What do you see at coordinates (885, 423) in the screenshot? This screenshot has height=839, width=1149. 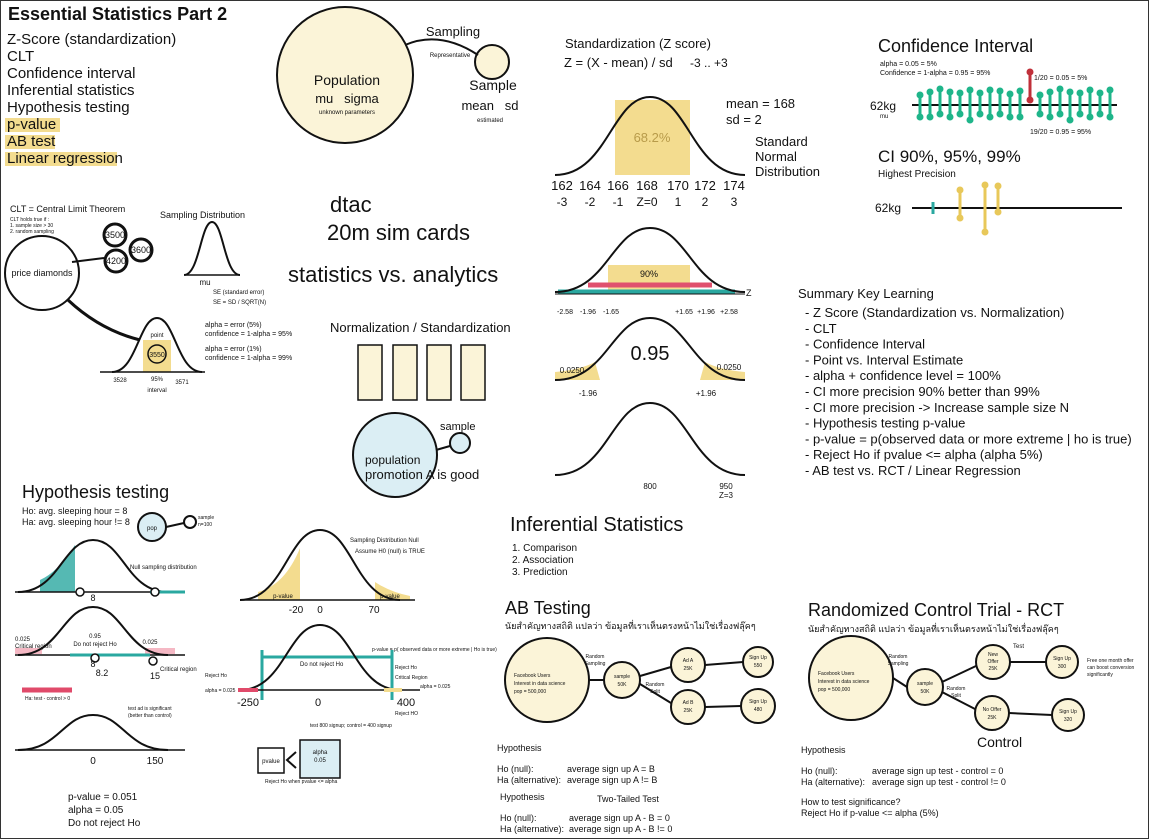 I see `summary-items: - Hypothesis testing p-value` at bounding box center [885, 423].